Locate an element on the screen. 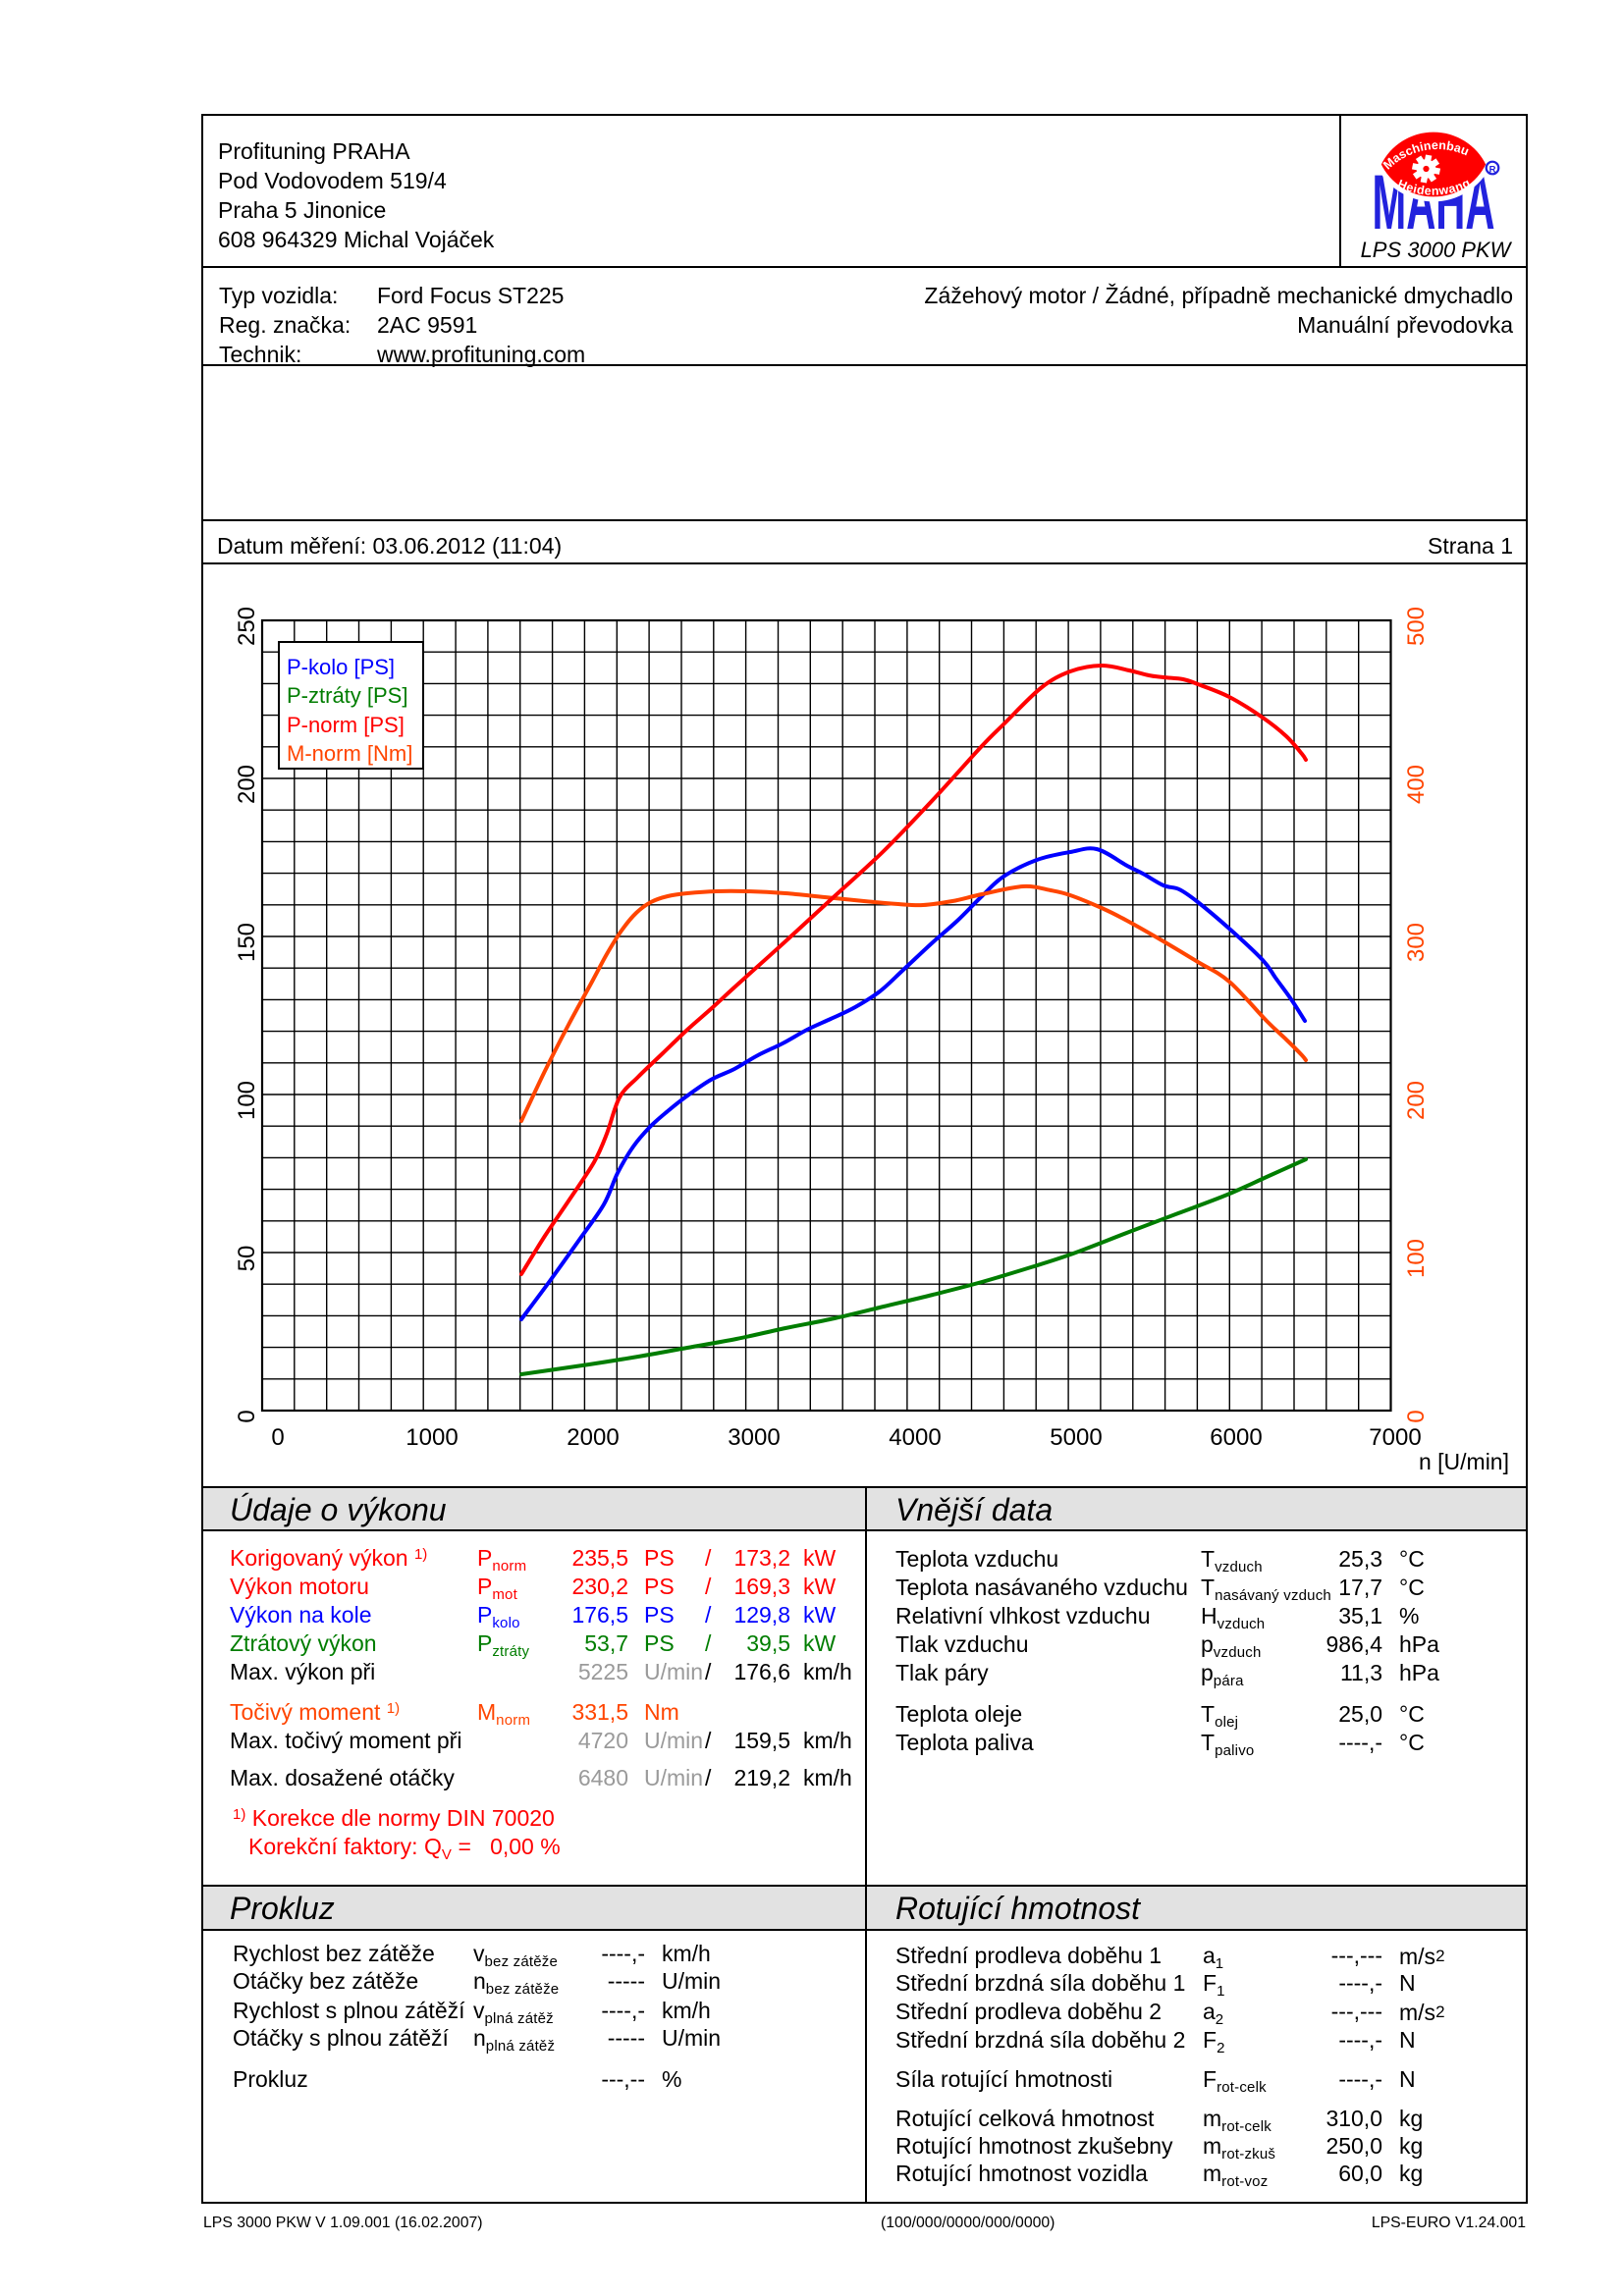 The image size is (1623, 2296). svg-text: P-kolo [PS] is located at coordinates (341, 667).